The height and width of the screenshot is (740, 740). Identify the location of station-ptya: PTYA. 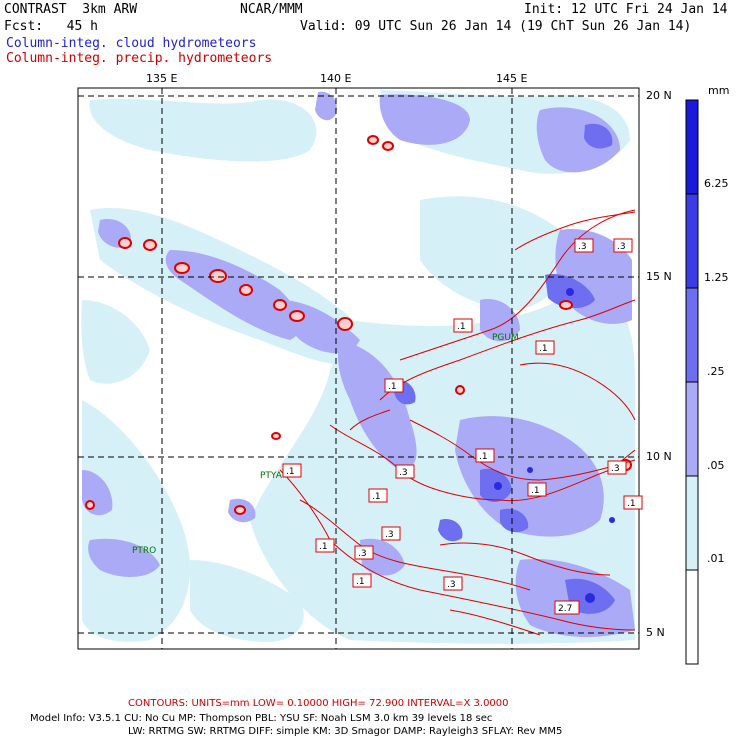
(271, 476).